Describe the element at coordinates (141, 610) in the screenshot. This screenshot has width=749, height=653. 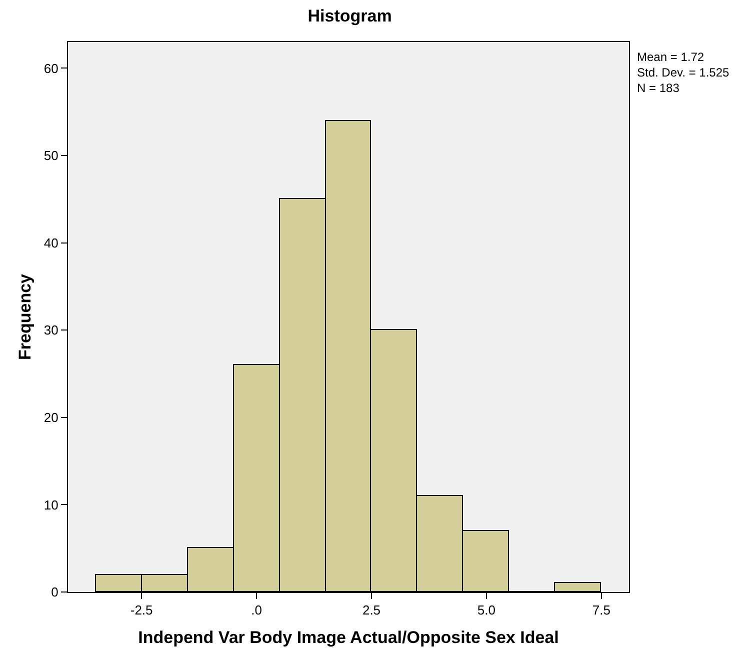
I see `x-tick-label: -2.5` at that location.